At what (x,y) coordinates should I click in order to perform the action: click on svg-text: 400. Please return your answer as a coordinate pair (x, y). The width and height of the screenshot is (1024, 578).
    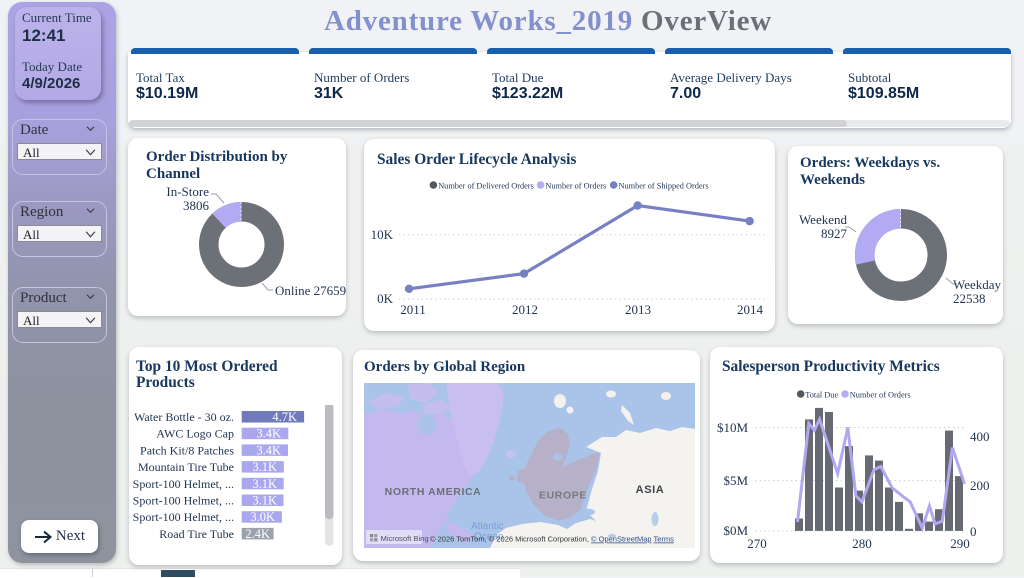
    Looking at the image, I should click on (980, 436).